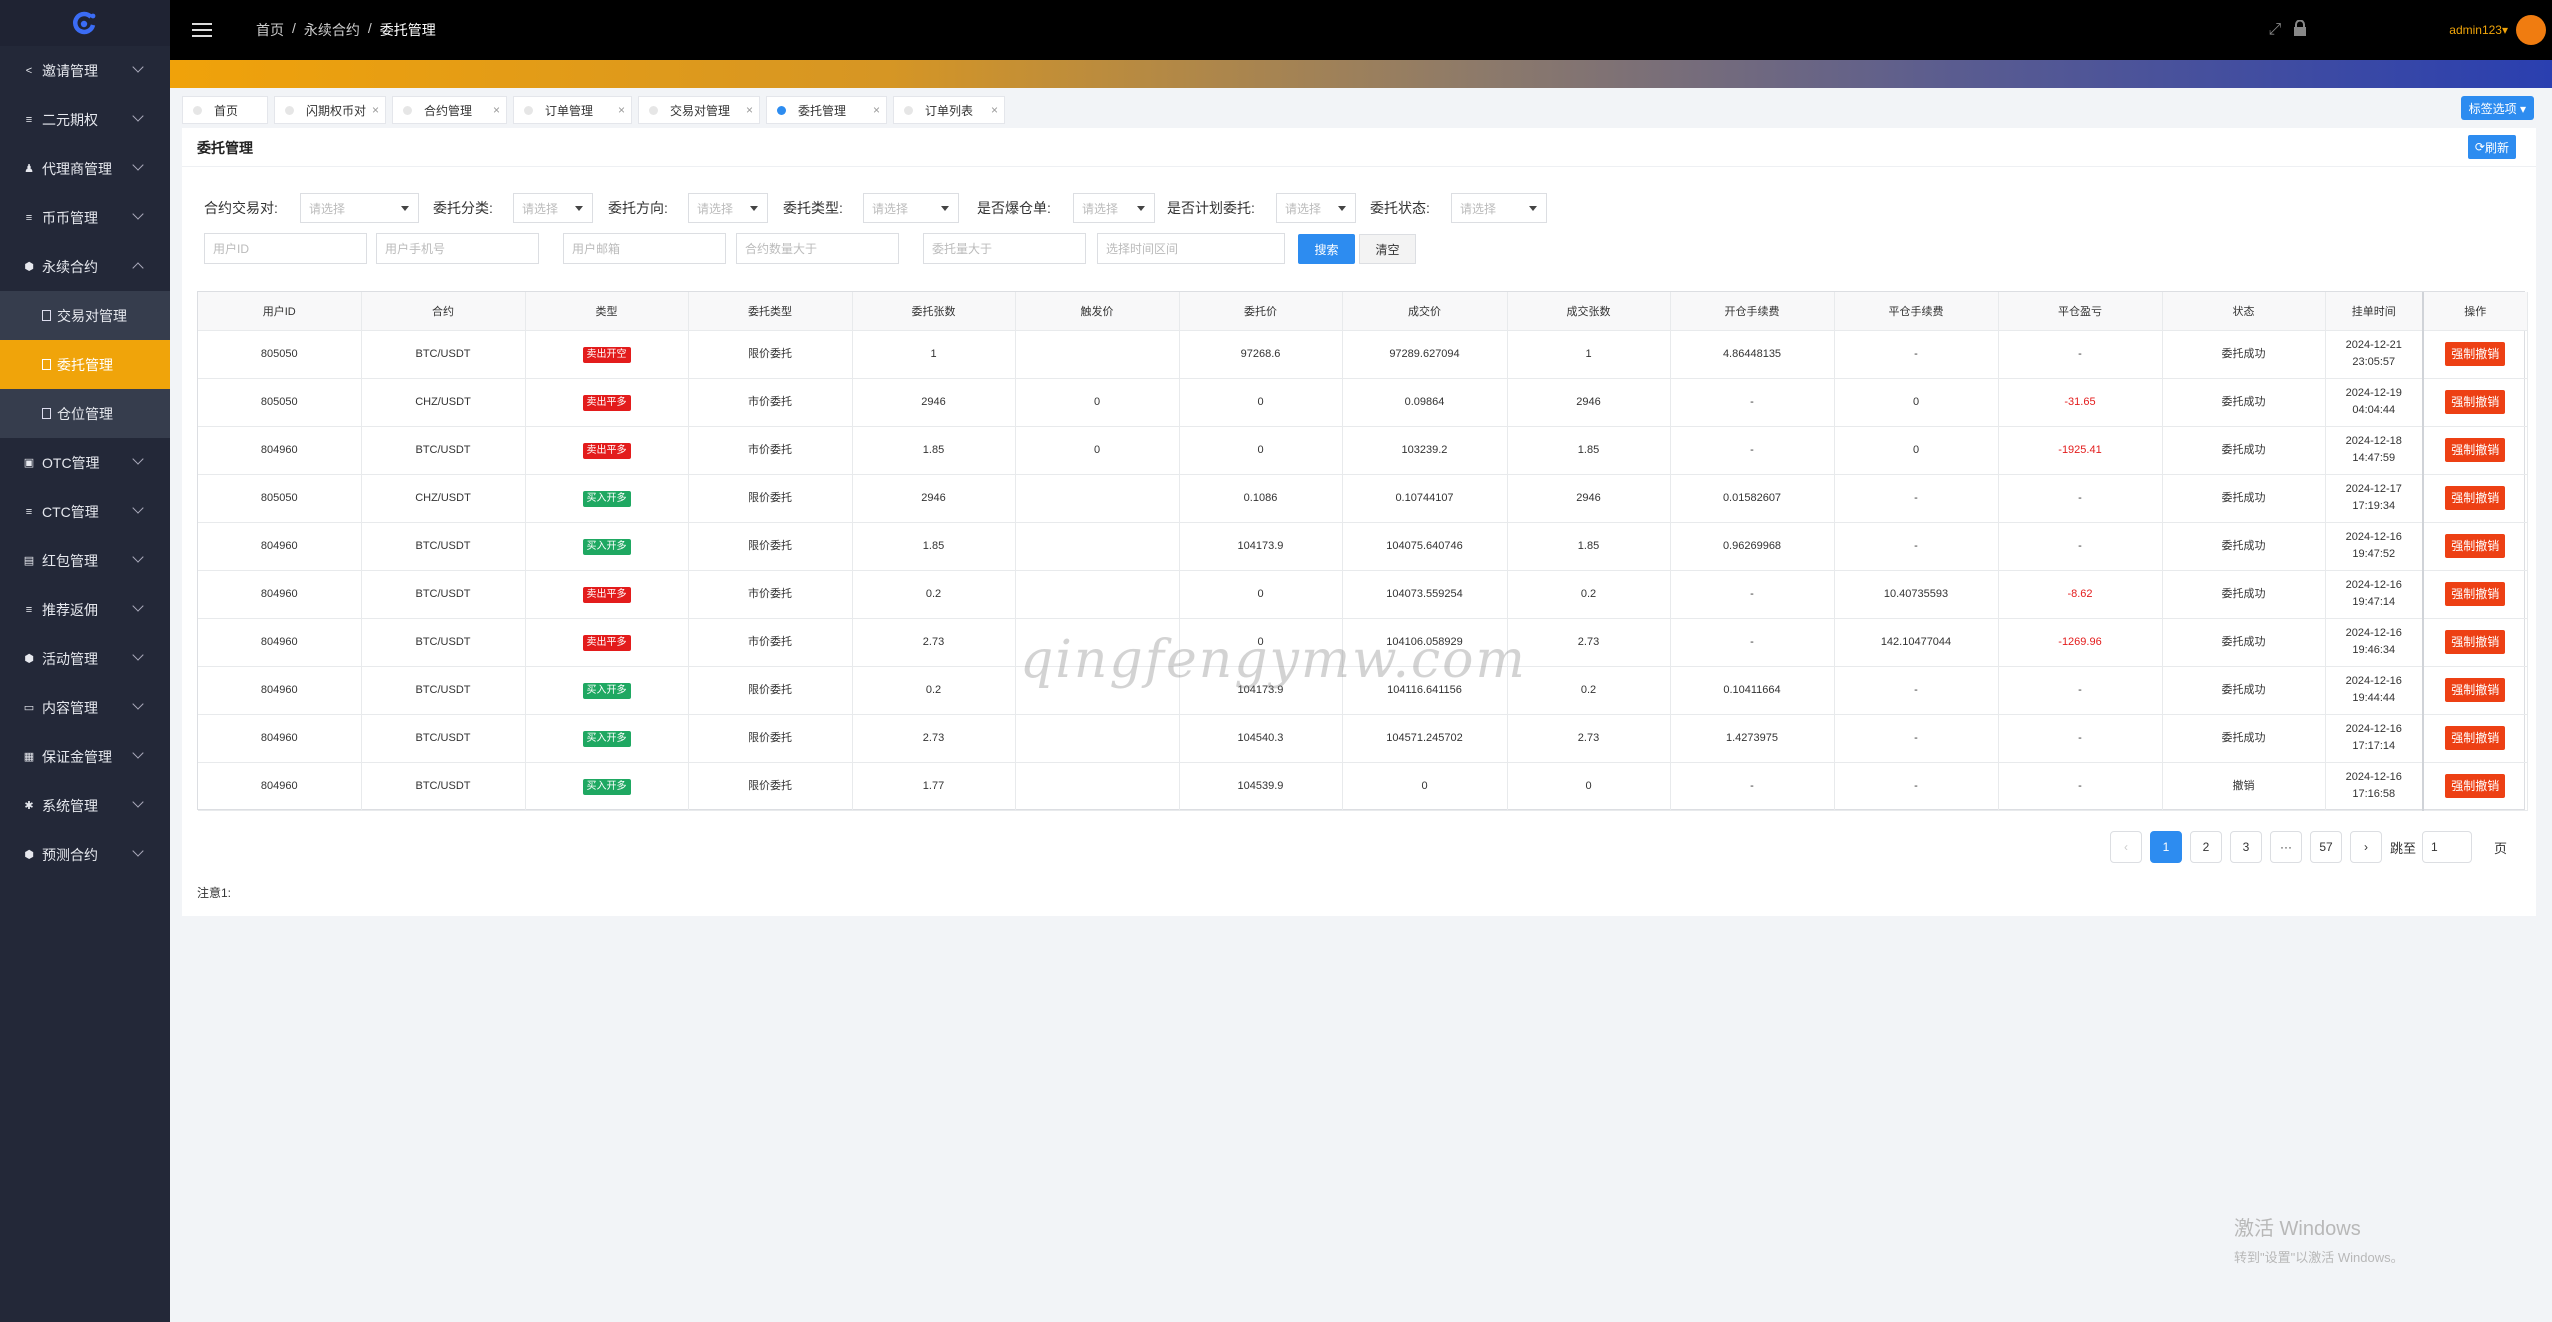 The height and width of the screenshot is (1322, 2552). What do you see at coordinates (699, 110) in the screenshot?
I see `tab-item: 交易对管理 ×` at bounding box center [699, 110].